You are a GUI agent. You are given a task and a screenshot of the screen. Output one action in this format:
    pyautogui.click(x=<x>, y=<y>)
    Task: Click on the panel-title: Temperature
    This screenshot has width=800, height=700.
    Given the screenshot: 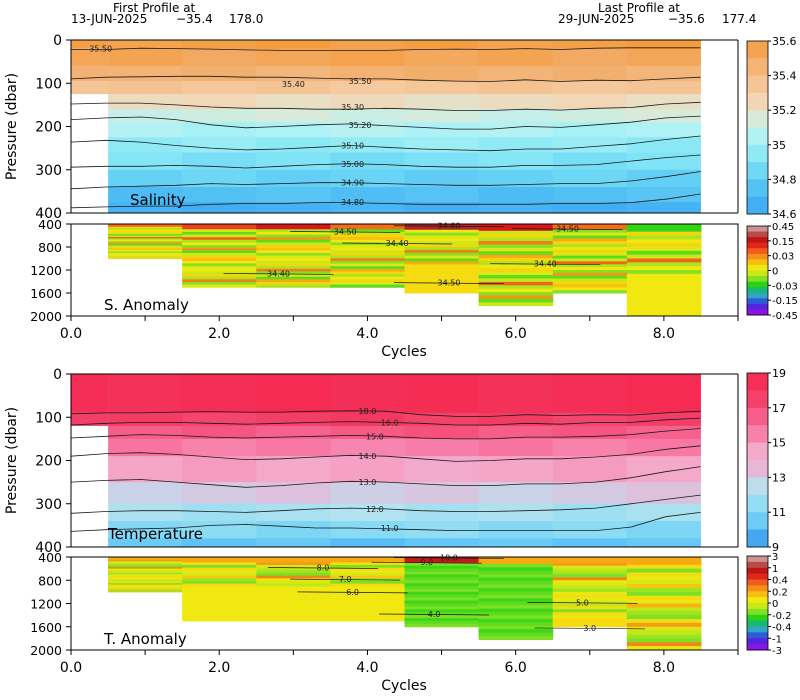 What is the action you would take?
    pyautogui.click(x=155, y=534)
    